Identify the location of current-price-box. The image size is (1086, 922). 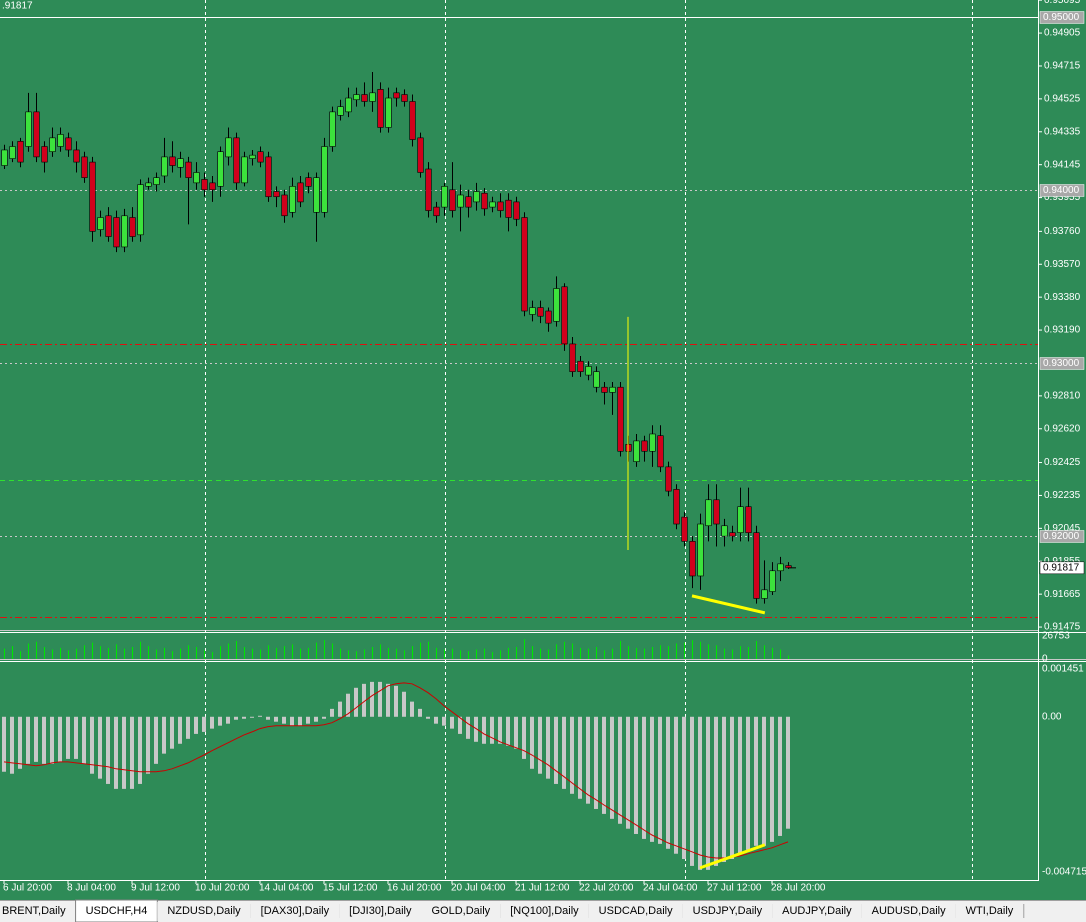
(1062, 568).